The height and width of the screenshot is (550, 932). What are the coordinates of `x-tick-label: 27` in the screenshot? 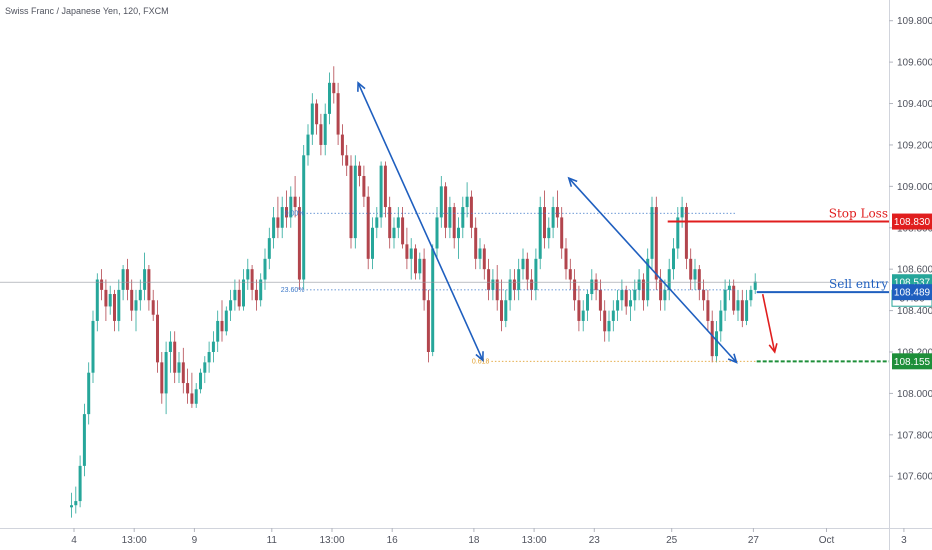 It's located at (754, 540).